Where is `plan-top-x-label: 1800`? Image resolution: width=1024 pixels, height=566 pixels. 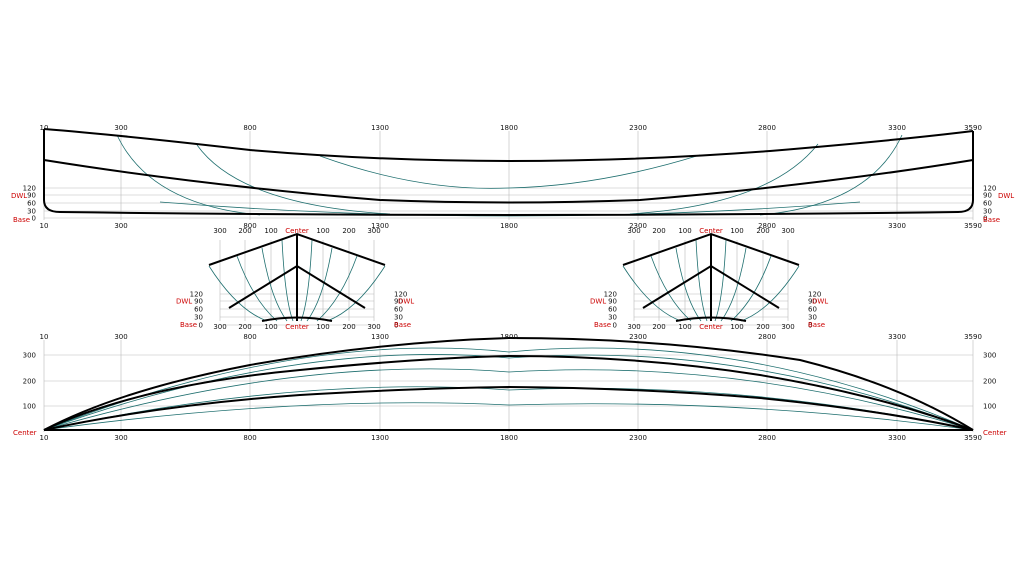
plan-top-x-label: 1800 is located at coordinates (509, 337).